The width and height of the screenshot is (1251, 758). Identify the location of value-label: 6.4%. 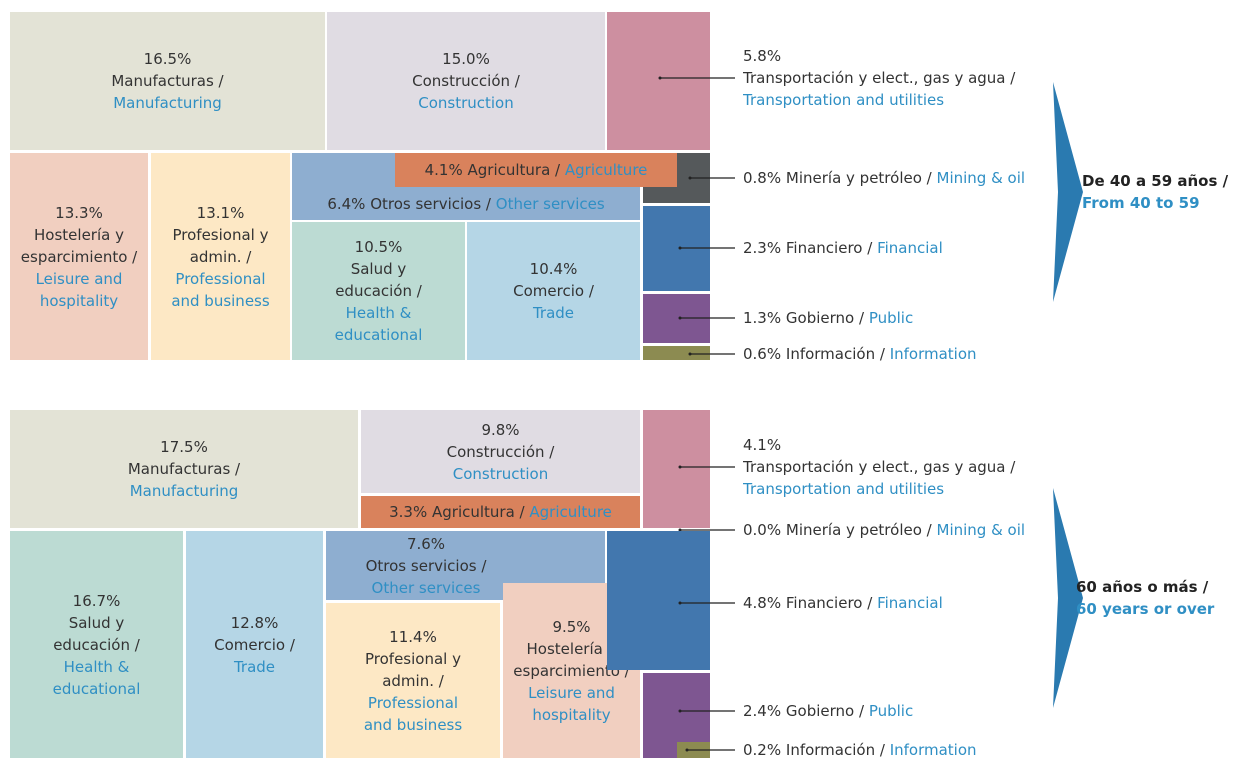
(346, 204).